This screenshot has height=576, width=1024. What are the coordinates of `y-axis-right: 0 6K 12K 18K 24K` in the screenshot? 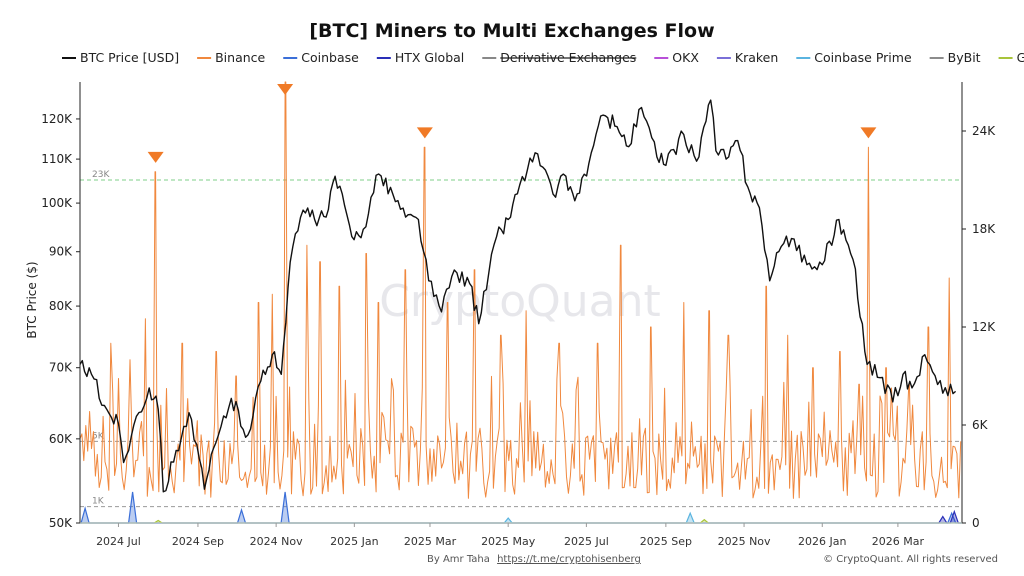 It's located at (979, 327).